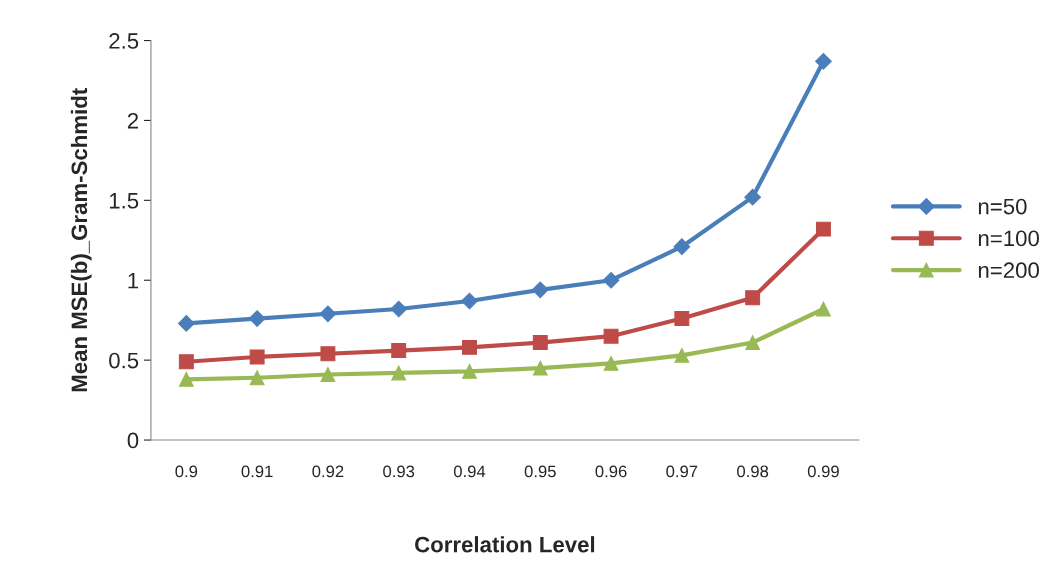  I want to click on y-tick-label: 0, so click(133, 440).